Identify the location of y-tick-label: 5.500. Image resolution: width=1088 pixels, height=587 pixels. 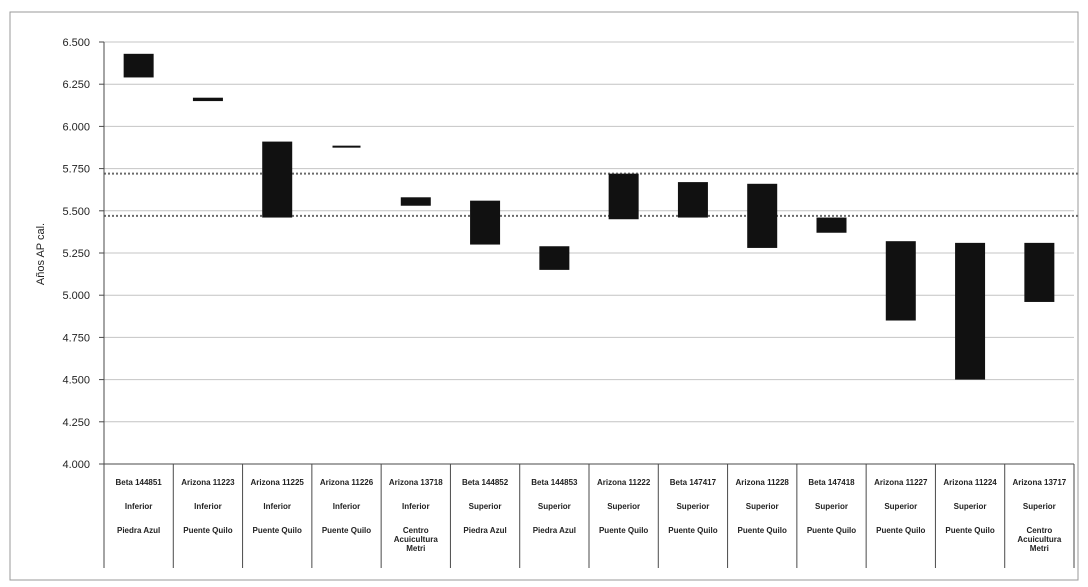
(76, 212).